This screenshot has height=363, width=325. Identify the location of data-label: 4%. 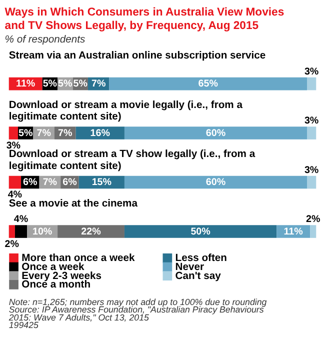
(21, 220).